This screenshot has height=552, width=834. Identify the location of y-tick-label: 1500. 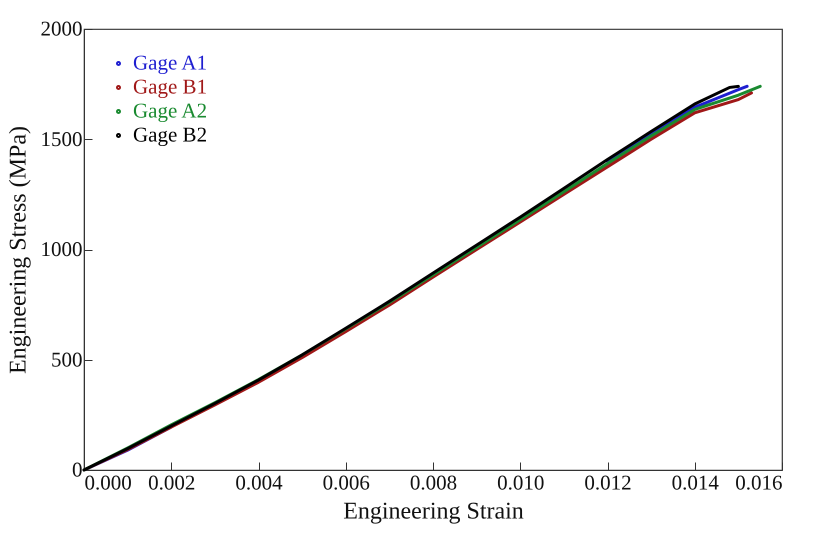
(61, 138).